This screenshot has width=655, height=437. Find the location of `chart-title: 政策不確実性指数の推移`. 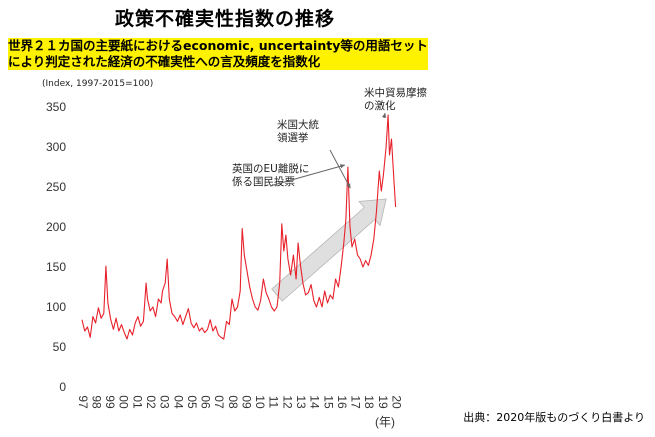

chart-title: 政策不確実性指数の推移 is located at coordinates (224, 19).